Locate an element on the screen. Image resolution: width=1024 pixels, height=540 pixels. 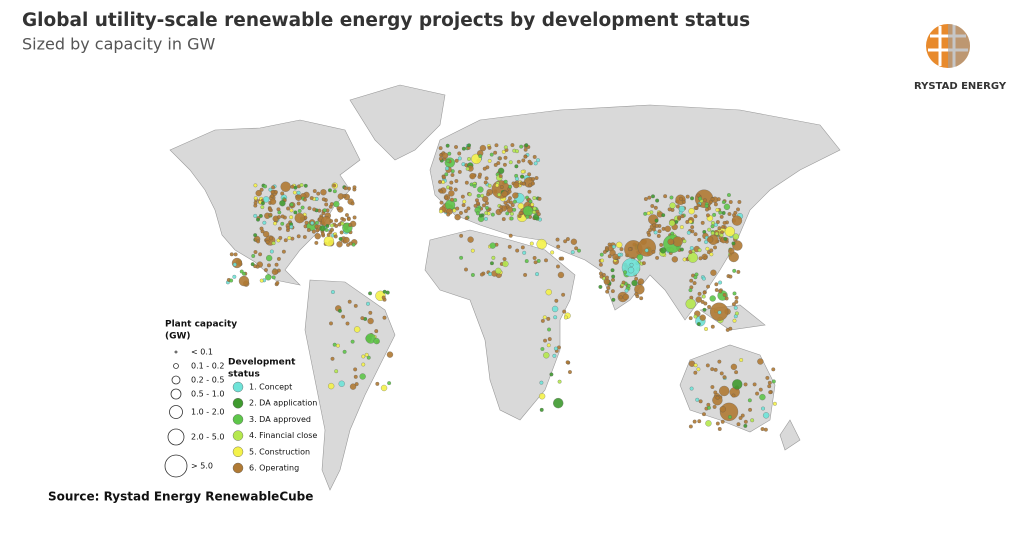
source: Source: Rystad Energy RenewableCube is located at coordinates (180, 497).